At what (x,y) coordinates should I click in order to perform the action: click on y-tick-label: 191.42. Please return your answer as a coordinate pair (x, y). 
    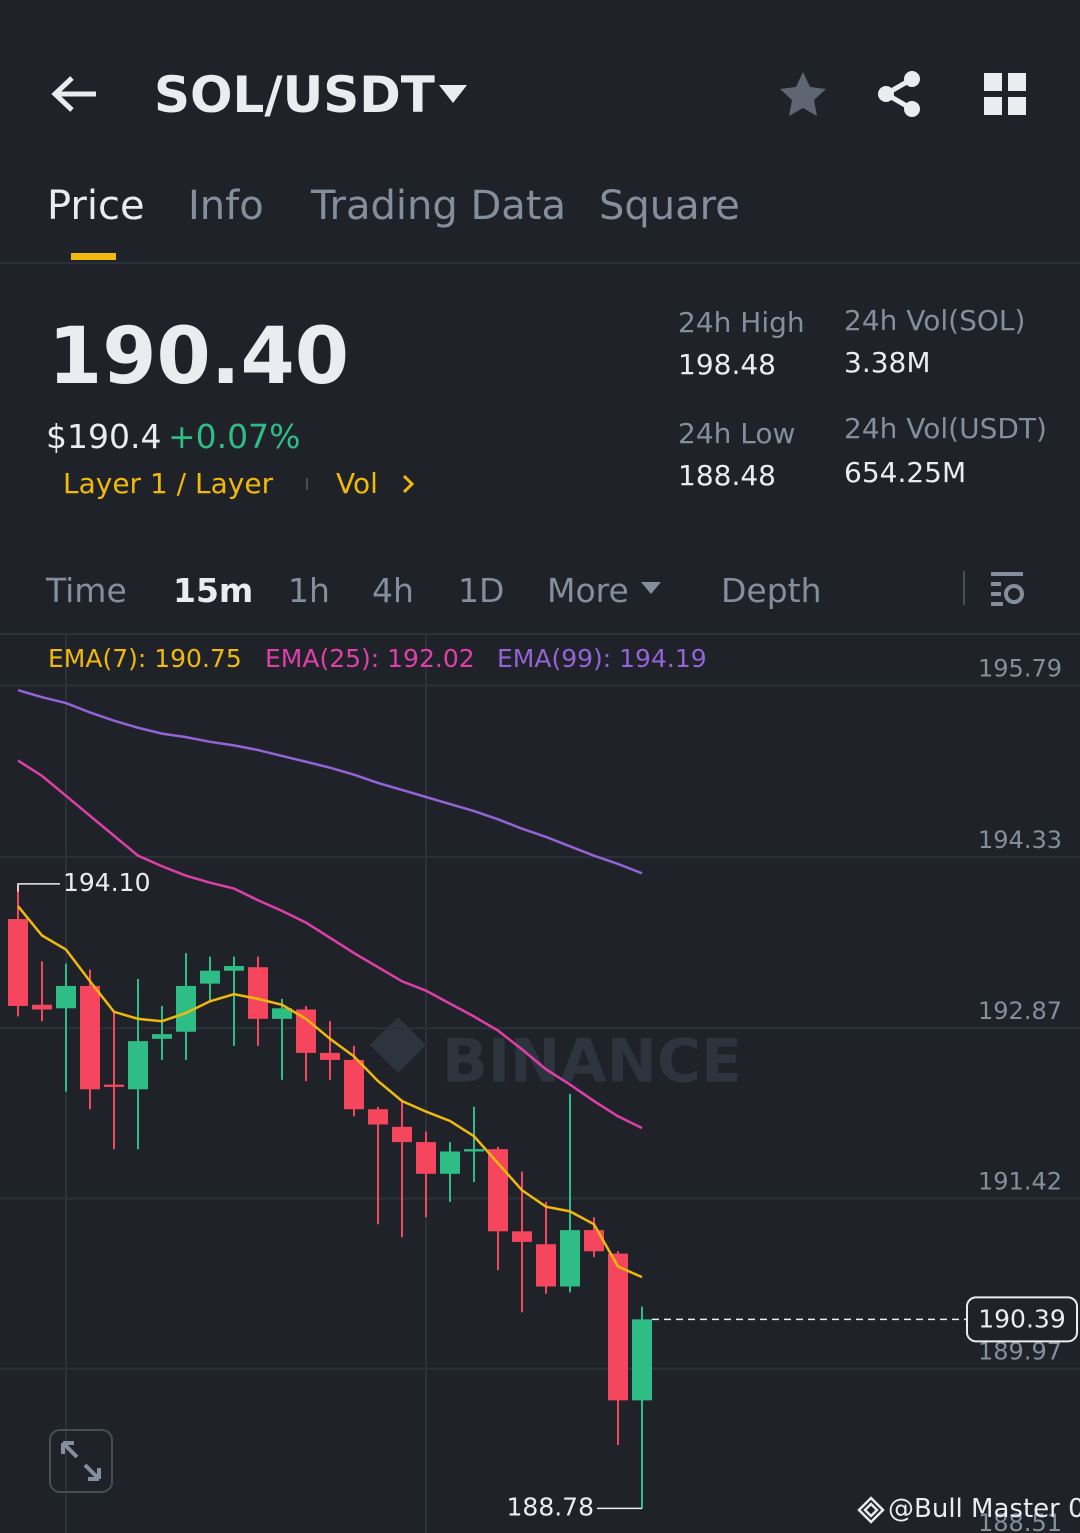
    Looking at the image, I should click on (1020, 1181).